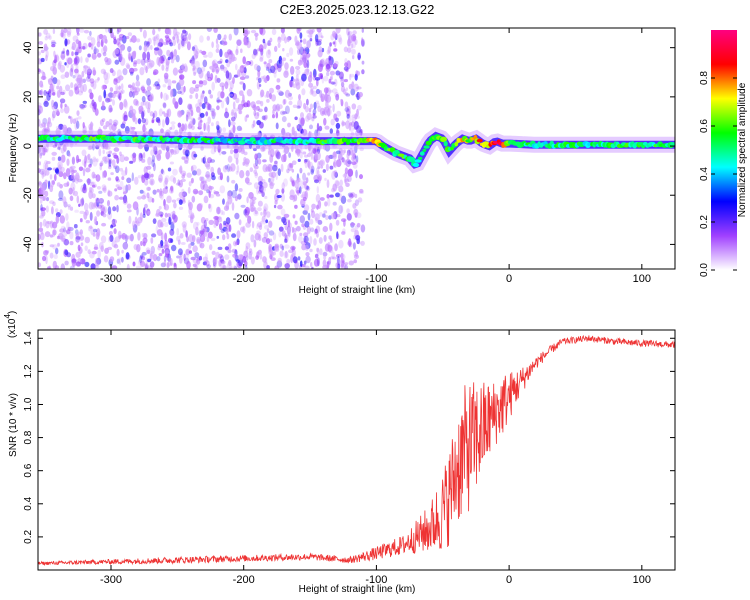 The height and width of the screenshot is (600, 750). What do you see at coordinates (244, 279) in the screenshot?
I see `x-tick-label: -200` at bounding box center [244, 279].